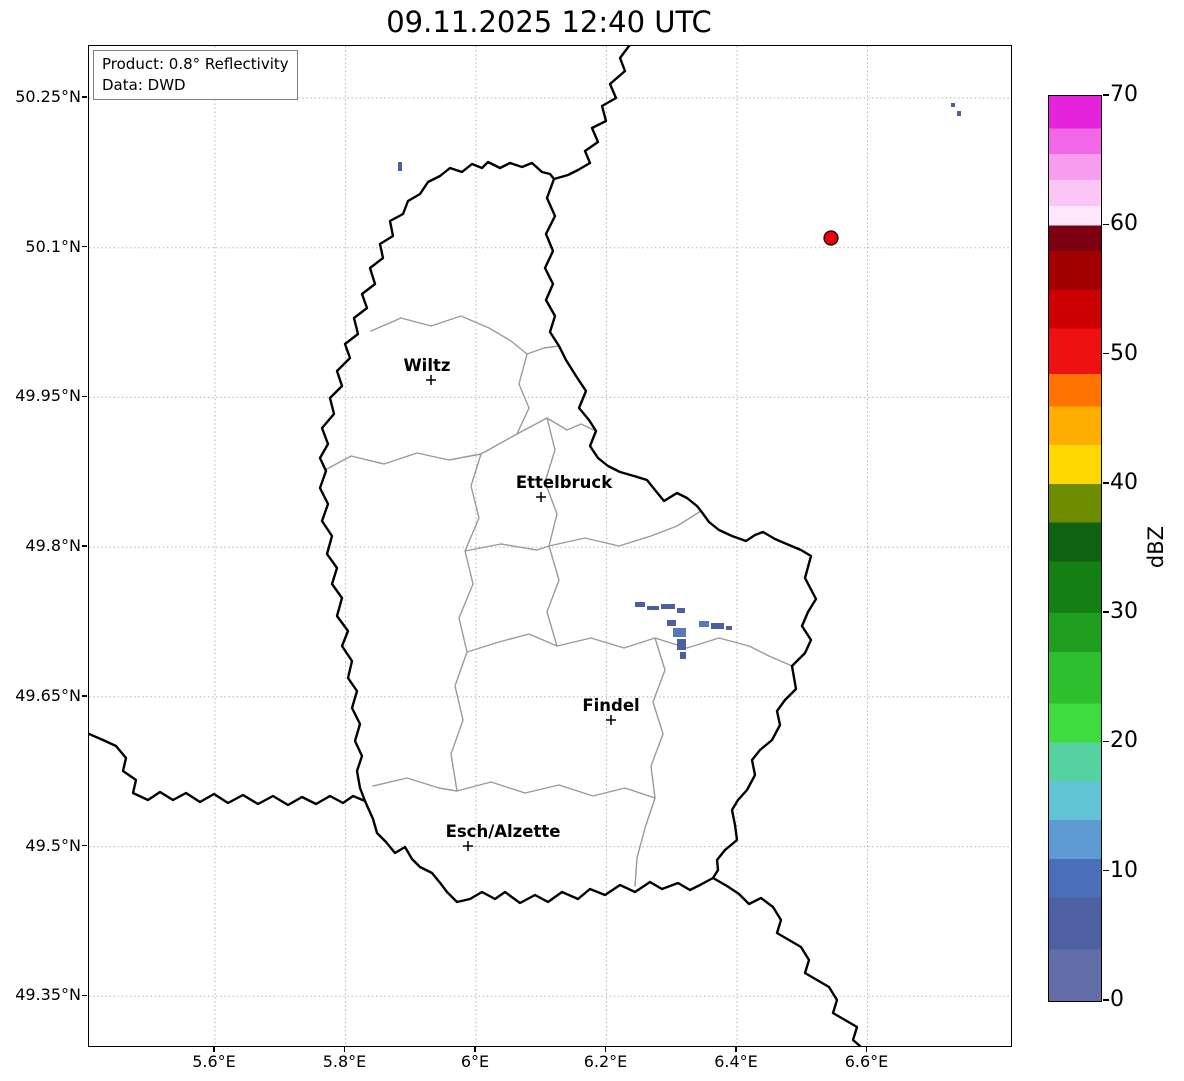  I want to click on colorbar-tick-label: 60, so click(1124, 224).